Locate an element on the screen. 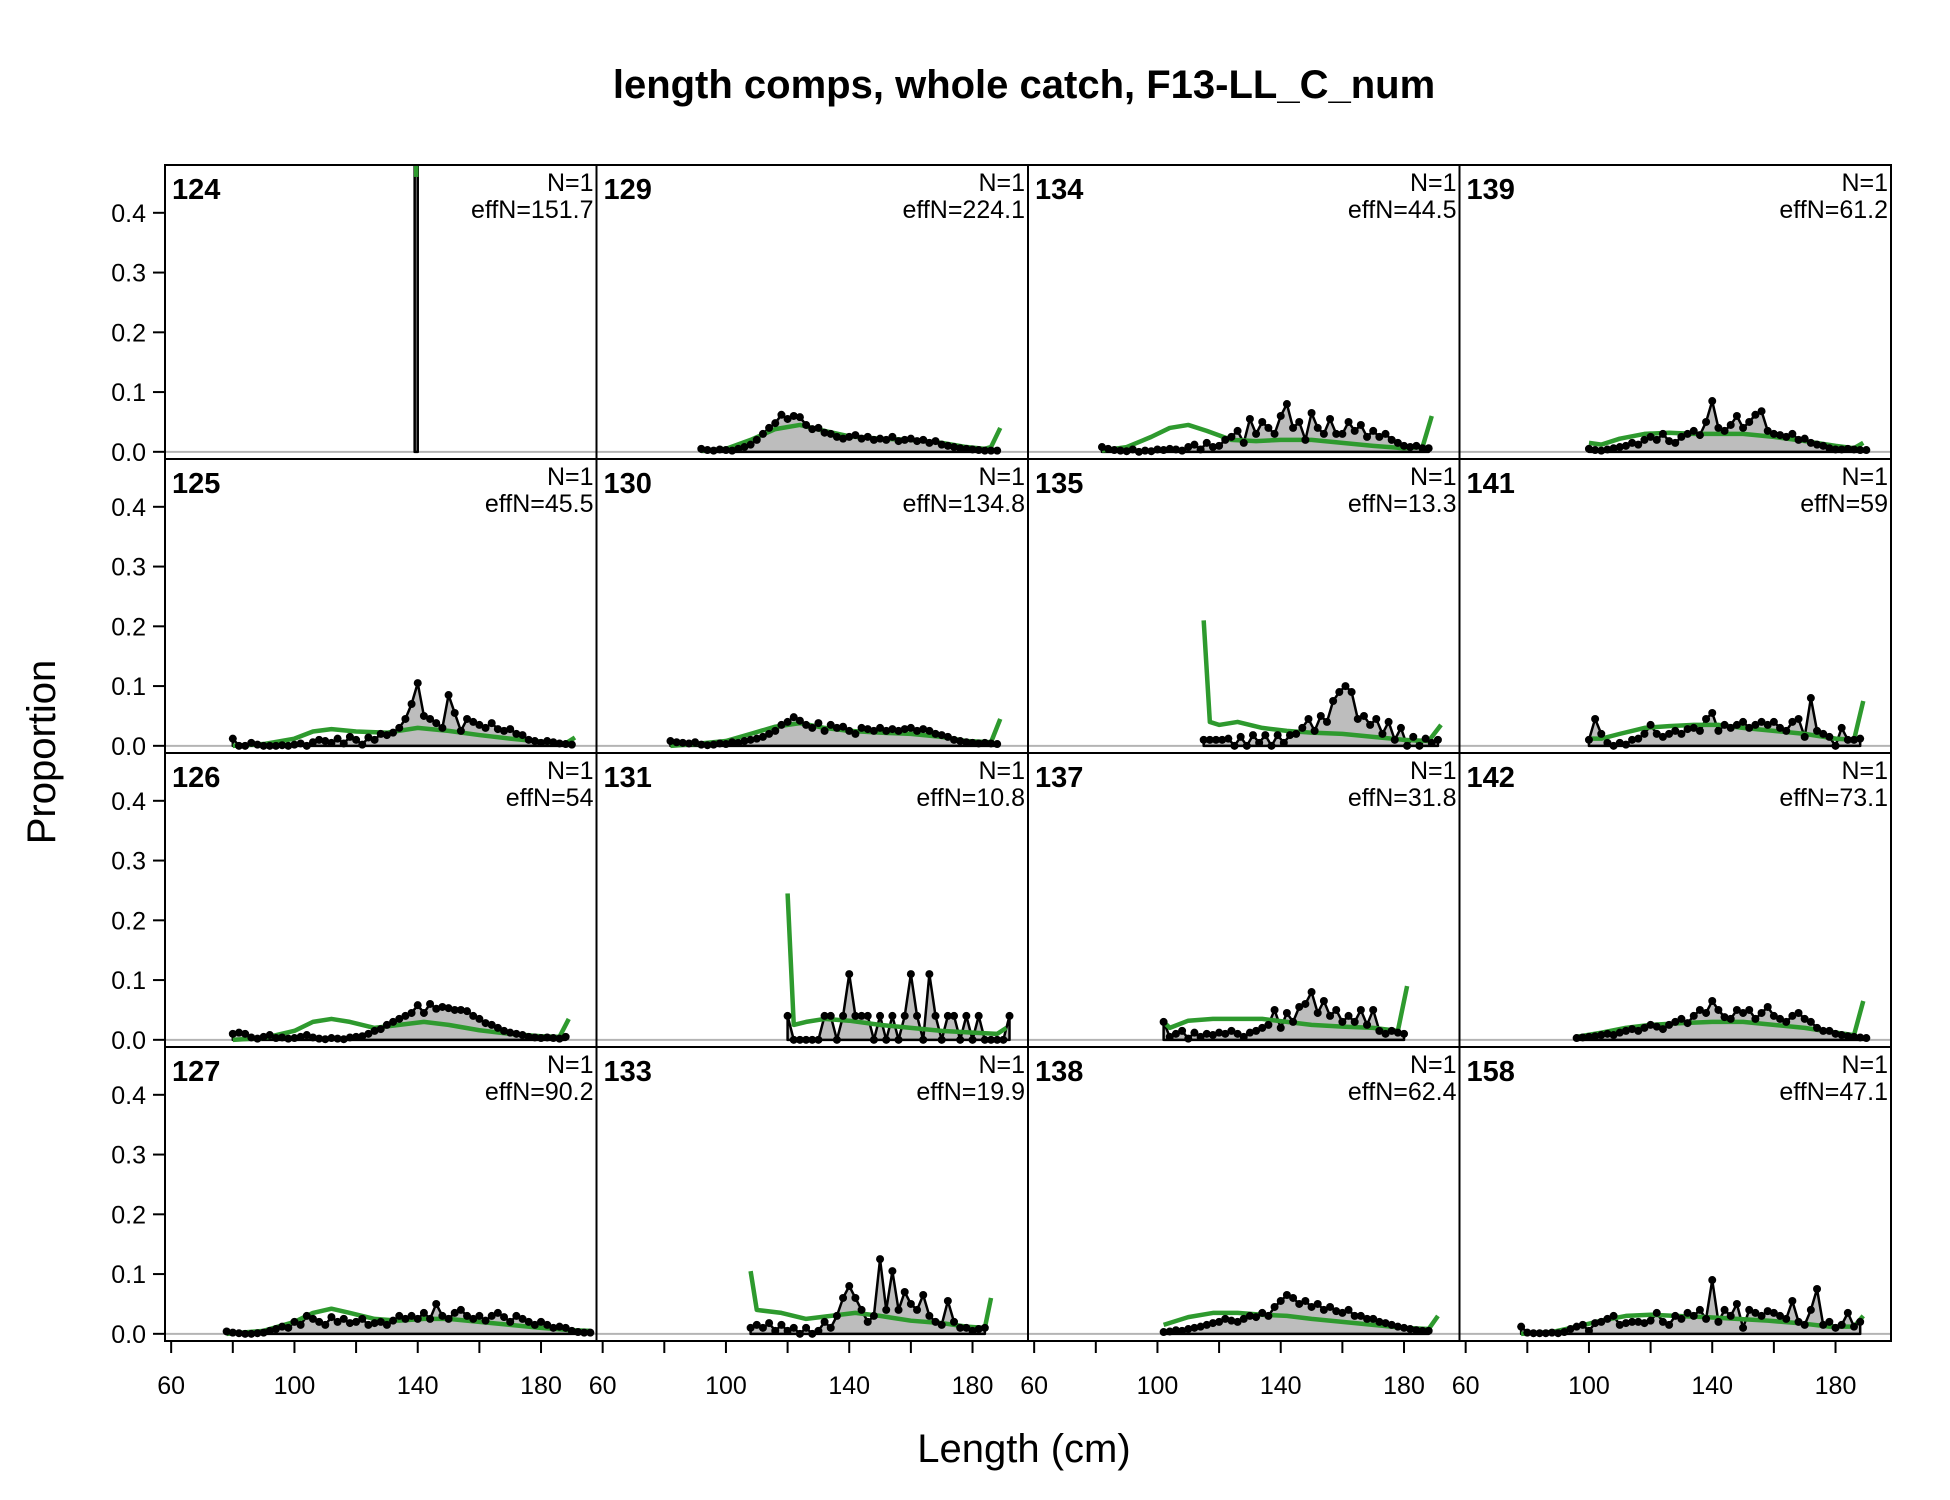 The width and height of the screenshot is (1950, 1500). panel-id-label: 142 is located at coordinates (1491, 778).